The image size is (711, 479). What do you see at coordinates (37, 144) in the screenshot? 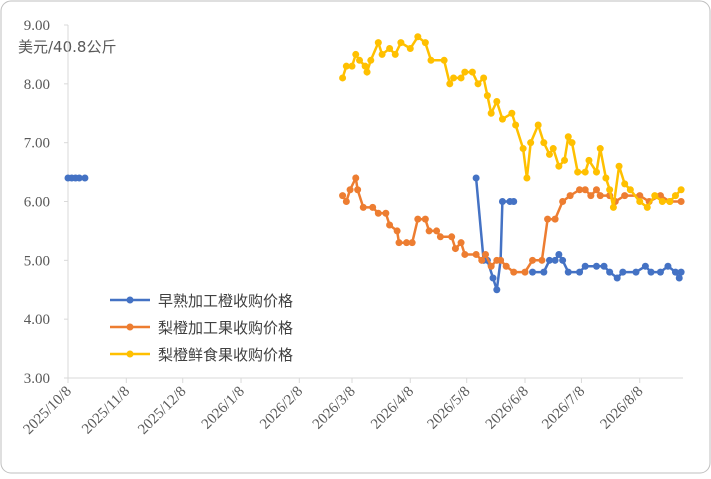
I see `y-tick-label: 7.00` at bounding box center [37, 144].